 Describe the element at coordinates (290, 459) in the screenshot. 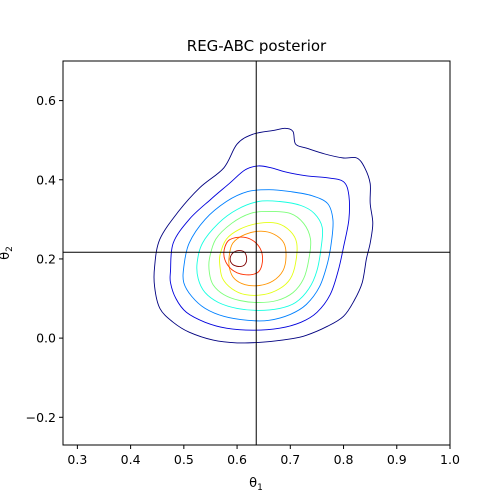

I see `x-tick-label: 0.7` at that location.